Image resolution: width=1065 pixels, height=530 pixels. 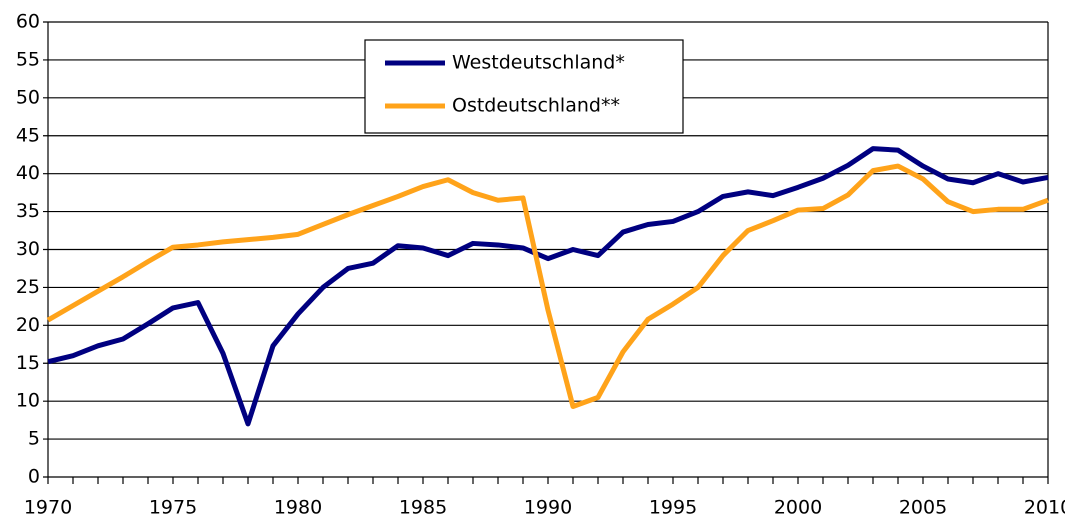 I want to click on y-tick-label: 40, so click(x=28, y=173).